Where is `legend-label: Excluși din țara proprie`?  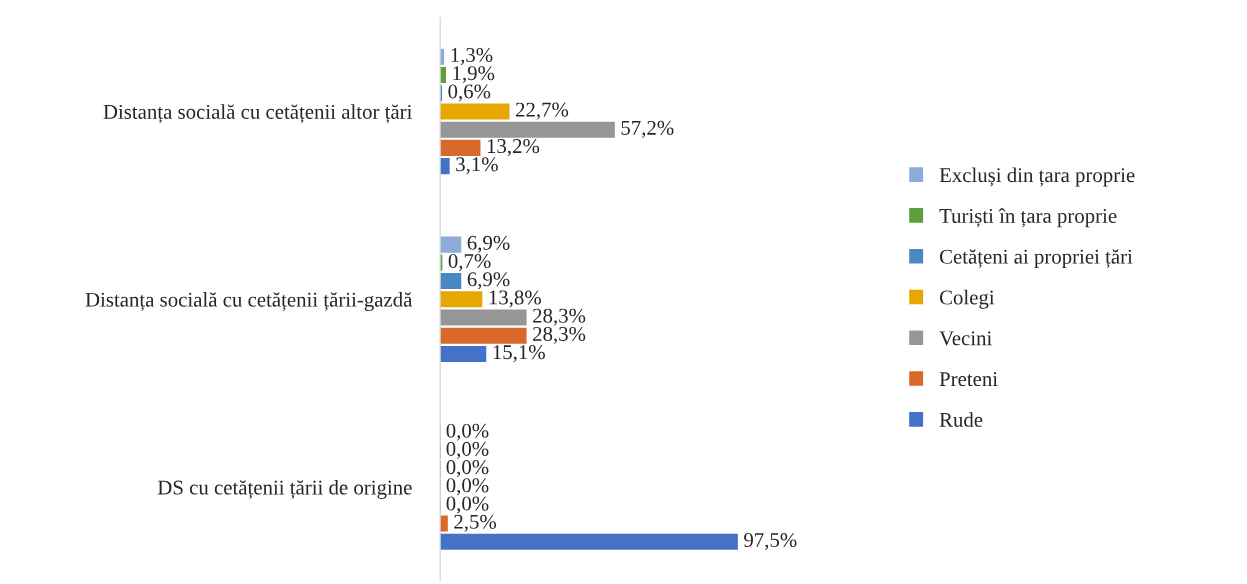
legend-label: Excluși din țara proprie is located at coordinates (1037, 177).